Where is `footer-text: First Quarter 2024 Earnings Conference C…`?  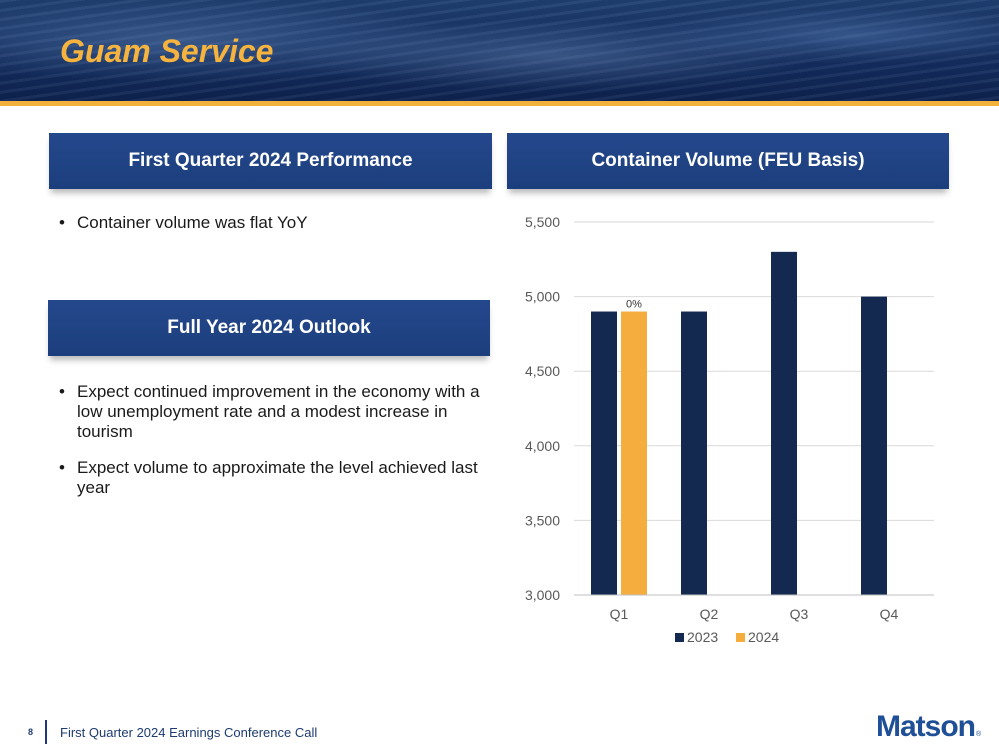 footer-text: First Quarter 2024 Earnings Conference C… is located at coordinates (189, 732).